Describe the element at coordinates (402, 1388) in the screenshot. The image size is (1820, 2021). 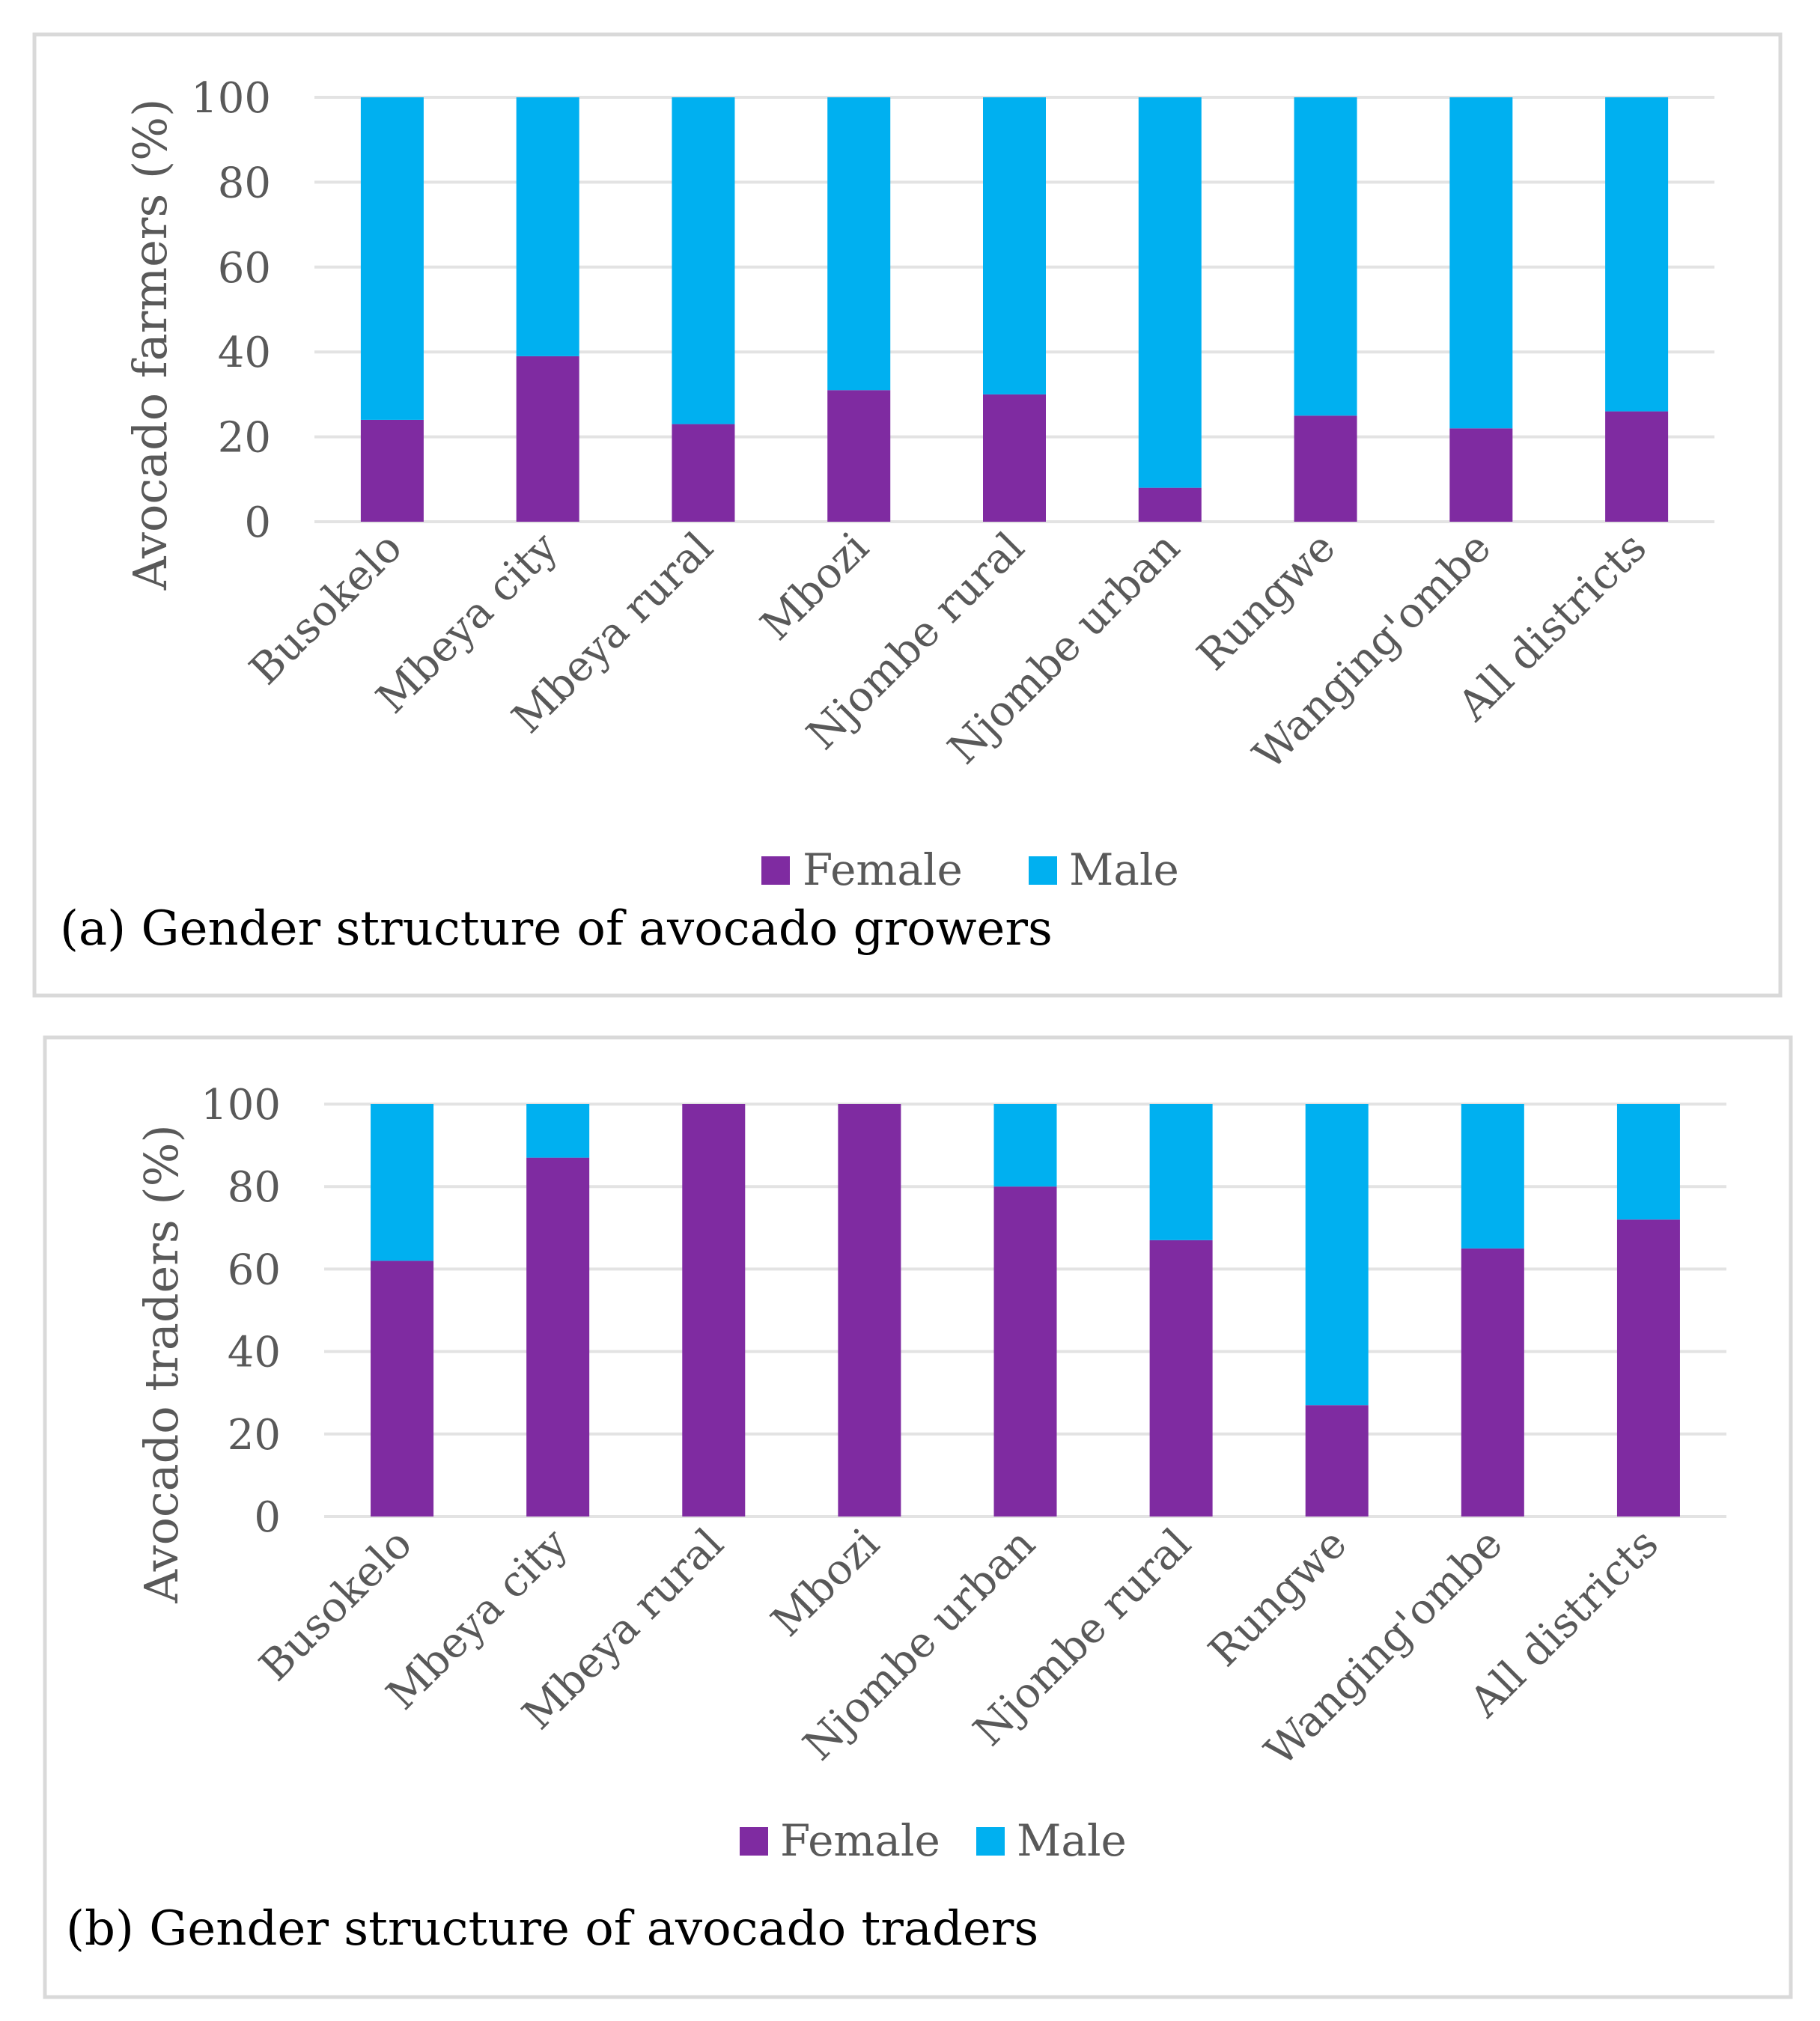
I see `panel-b-bar-busokelo-female` at that location.